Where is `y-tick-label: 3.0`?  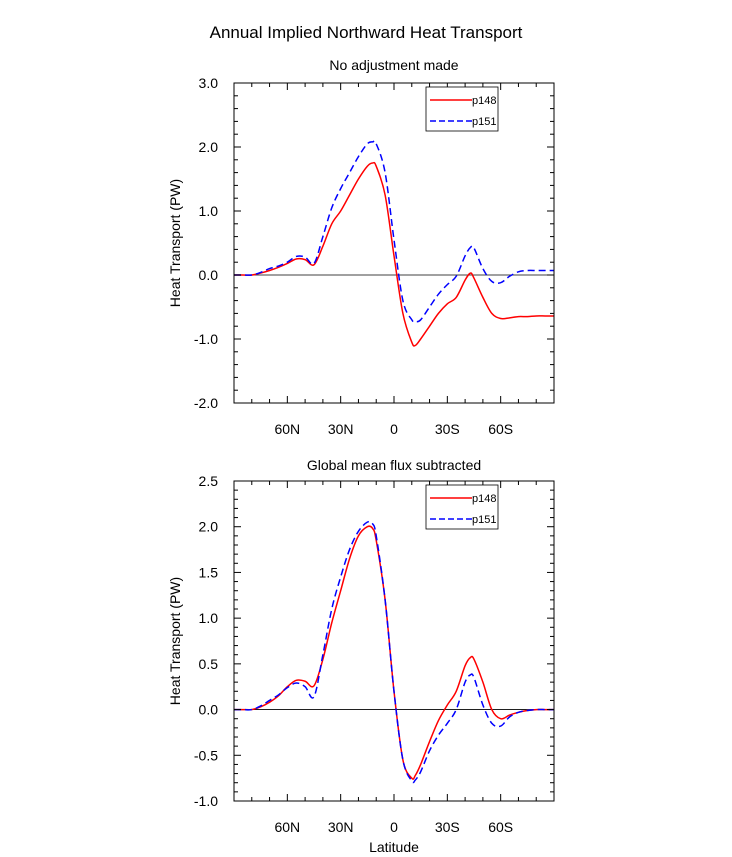
y-tick-label: 3.0 is located at coordinates (209, 83).